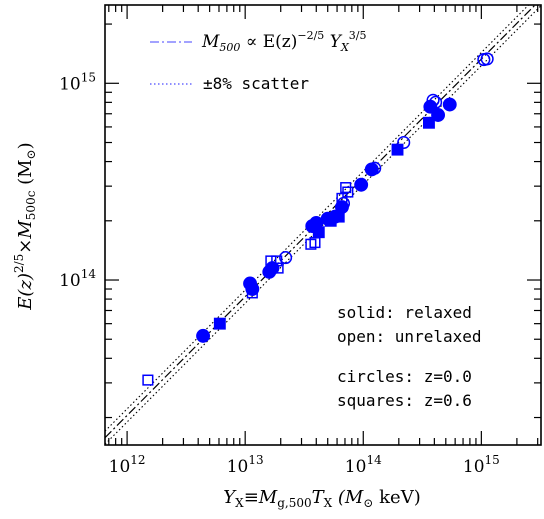 This screenshot has width=544, height=519. Describe the element at coordinates (404, 376) in the screenshot. I see `annotation-circles: circles: z=0.0` at that location.